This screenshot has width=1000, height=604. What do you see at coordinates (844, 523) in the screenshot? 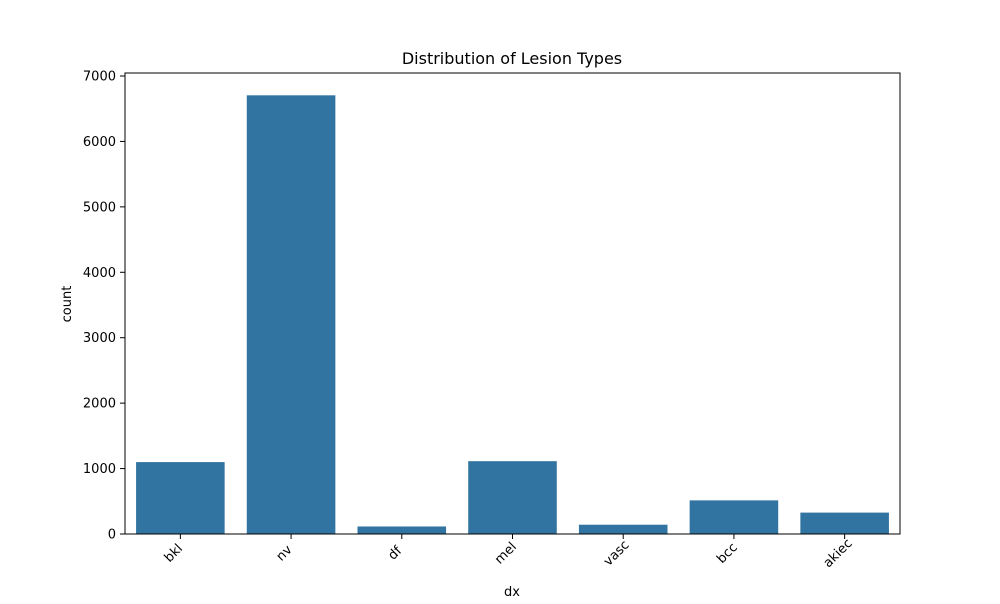
I see `bar-akiec` at bounding box center [844, 523].